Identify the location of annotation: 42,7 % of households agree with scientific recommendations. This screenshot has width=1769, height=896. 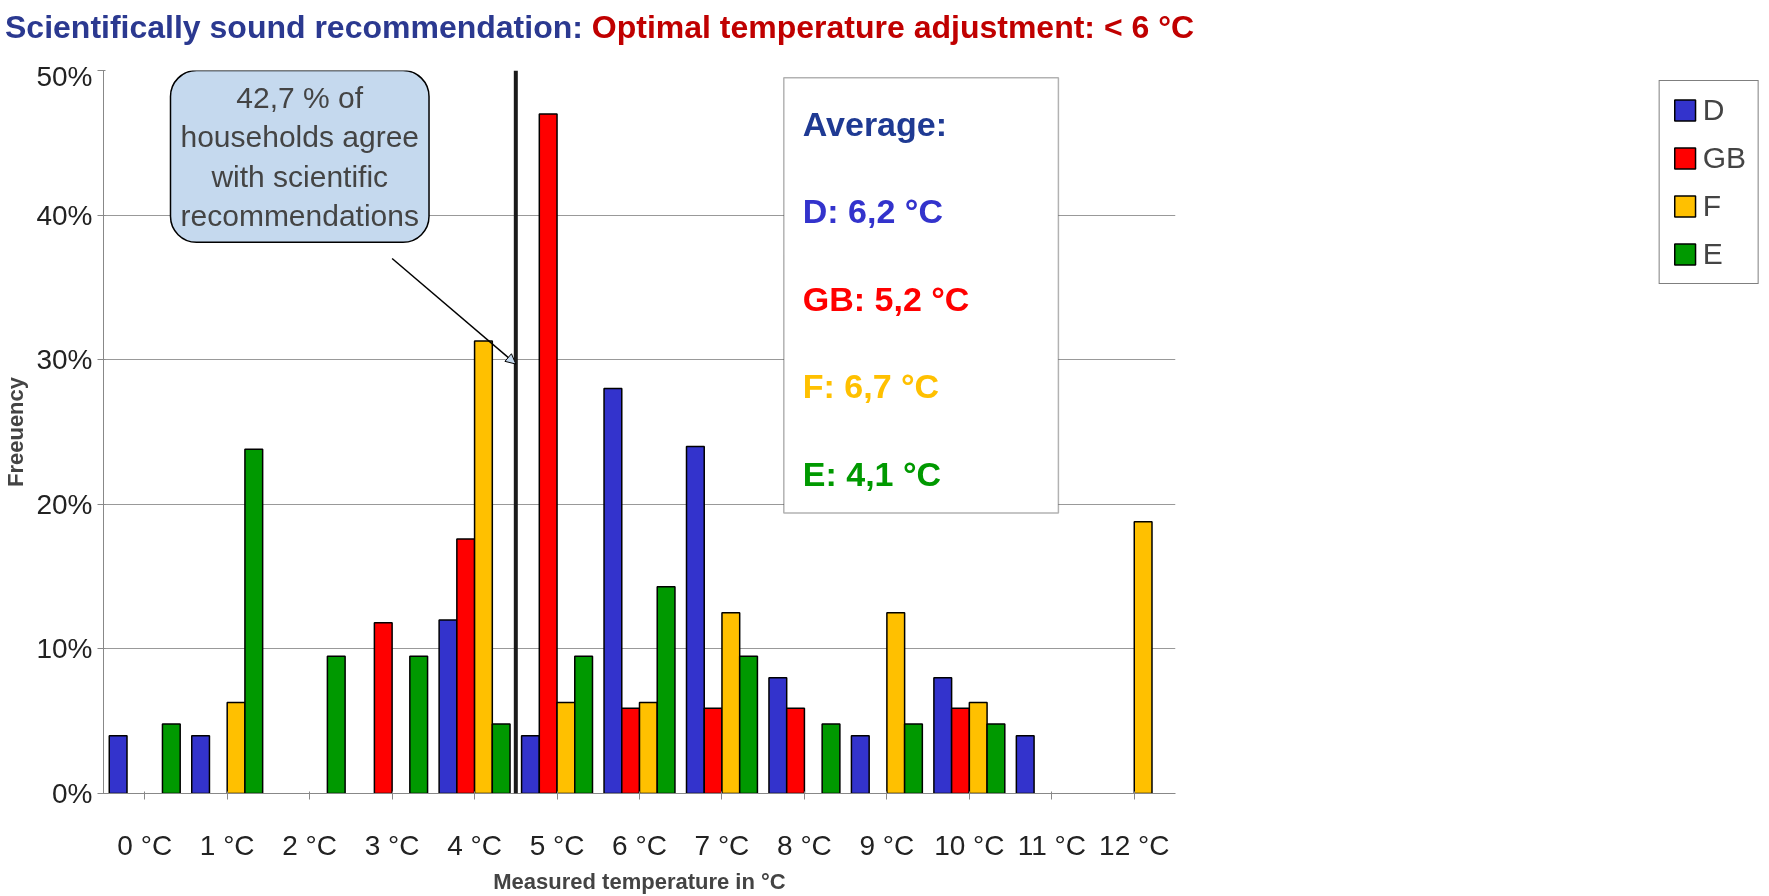
(300, 156).